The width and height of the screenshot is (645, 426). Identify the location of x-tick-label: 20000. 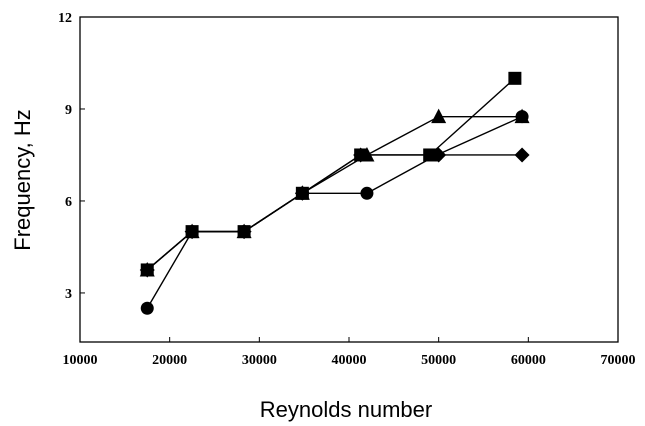
(169, 360).